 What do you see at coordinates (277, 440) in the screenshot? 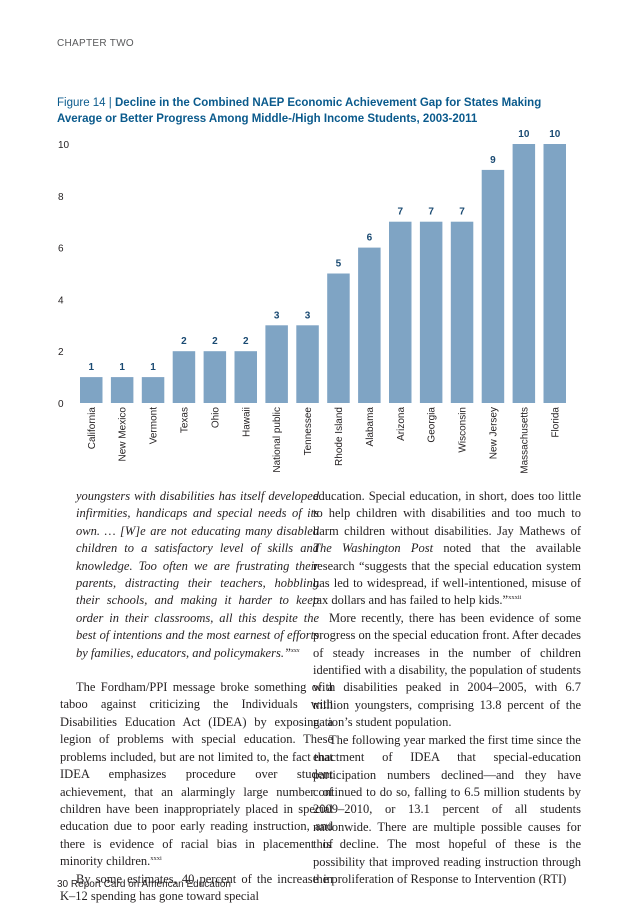
I see `x-category-label: National public` at bounding box center [277, 440].